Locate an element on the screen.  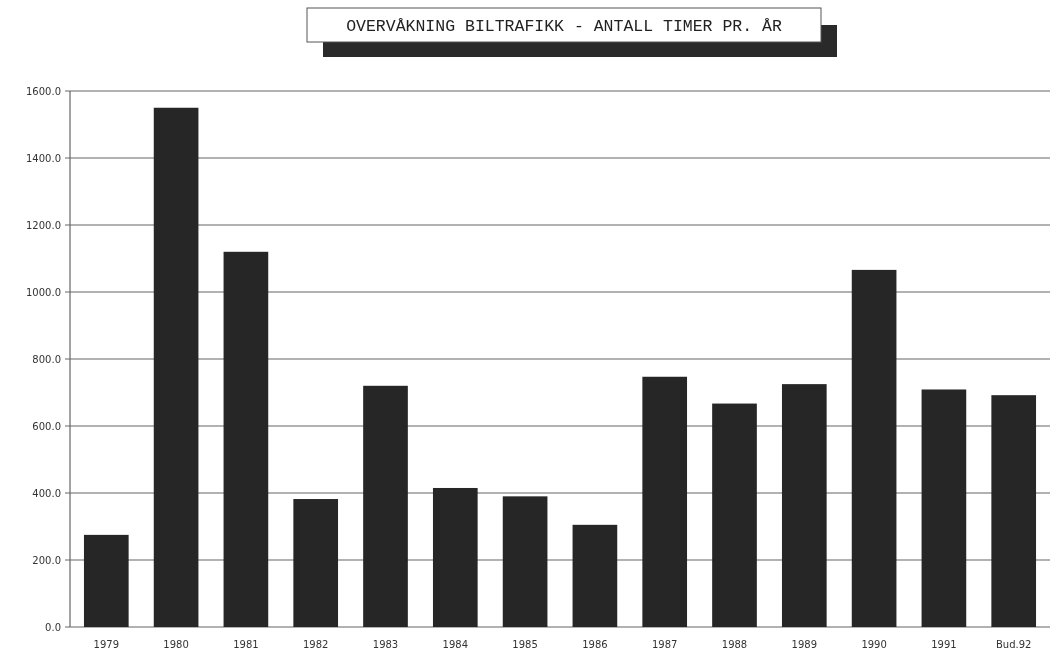
x-tick-label: 1982 is located at coordinates (315, 644).